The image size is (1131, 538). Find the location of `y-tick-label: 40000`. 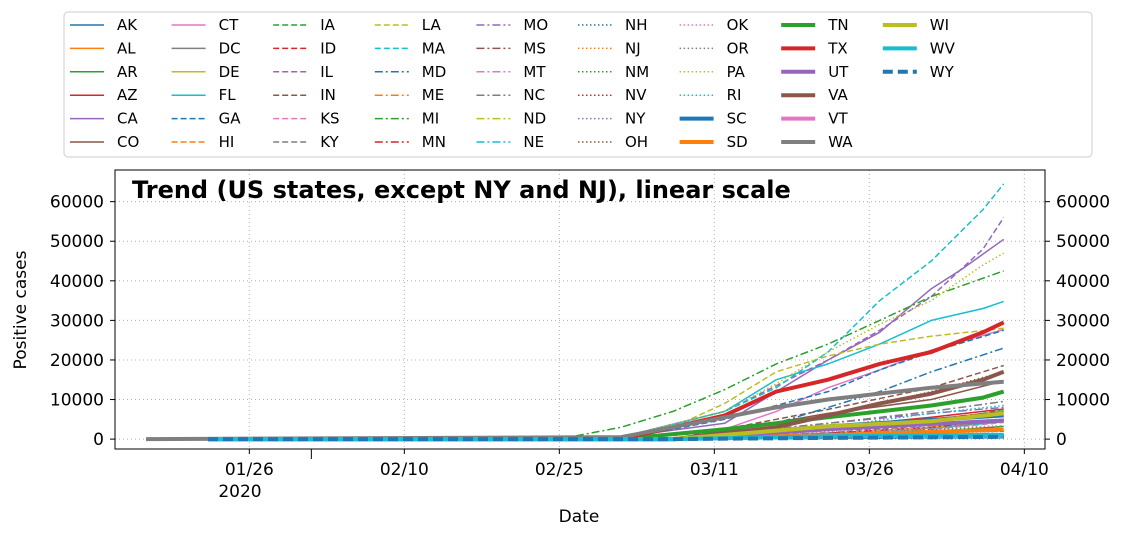

y-tick-label: 40000 is located at coordinates (77, 282).